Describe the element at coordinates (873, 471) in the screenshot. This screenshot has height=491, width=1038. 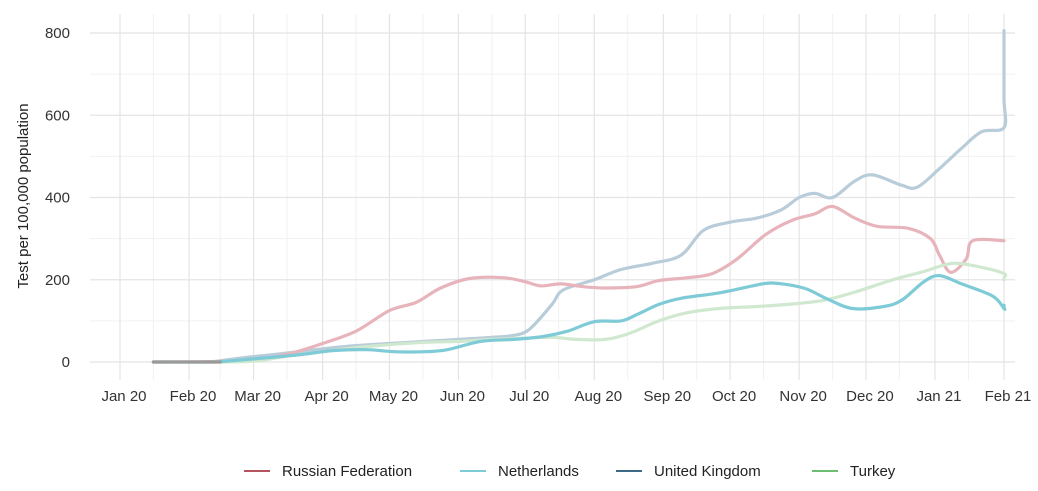
I see `legend-label: Turkey` at that location.